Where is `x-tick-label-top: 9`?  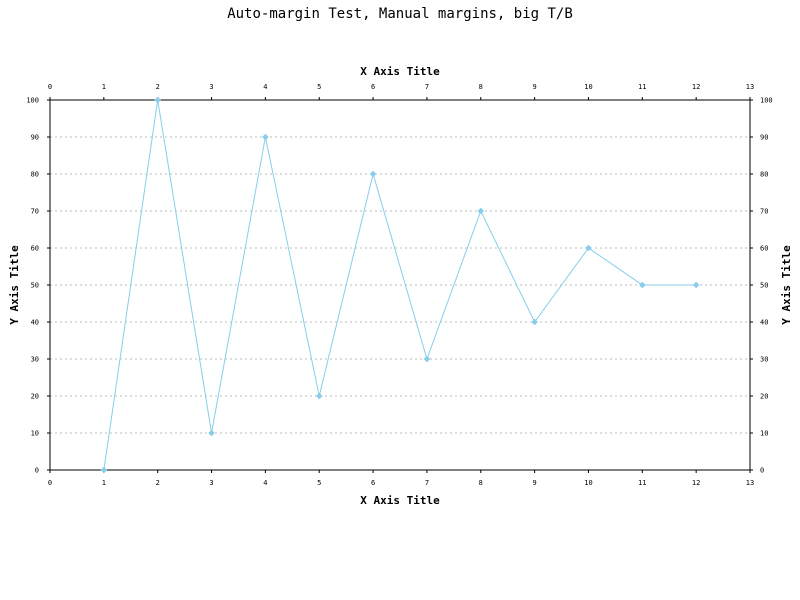
x-tick-label-top: 9 is located at coordinates (535, 87).